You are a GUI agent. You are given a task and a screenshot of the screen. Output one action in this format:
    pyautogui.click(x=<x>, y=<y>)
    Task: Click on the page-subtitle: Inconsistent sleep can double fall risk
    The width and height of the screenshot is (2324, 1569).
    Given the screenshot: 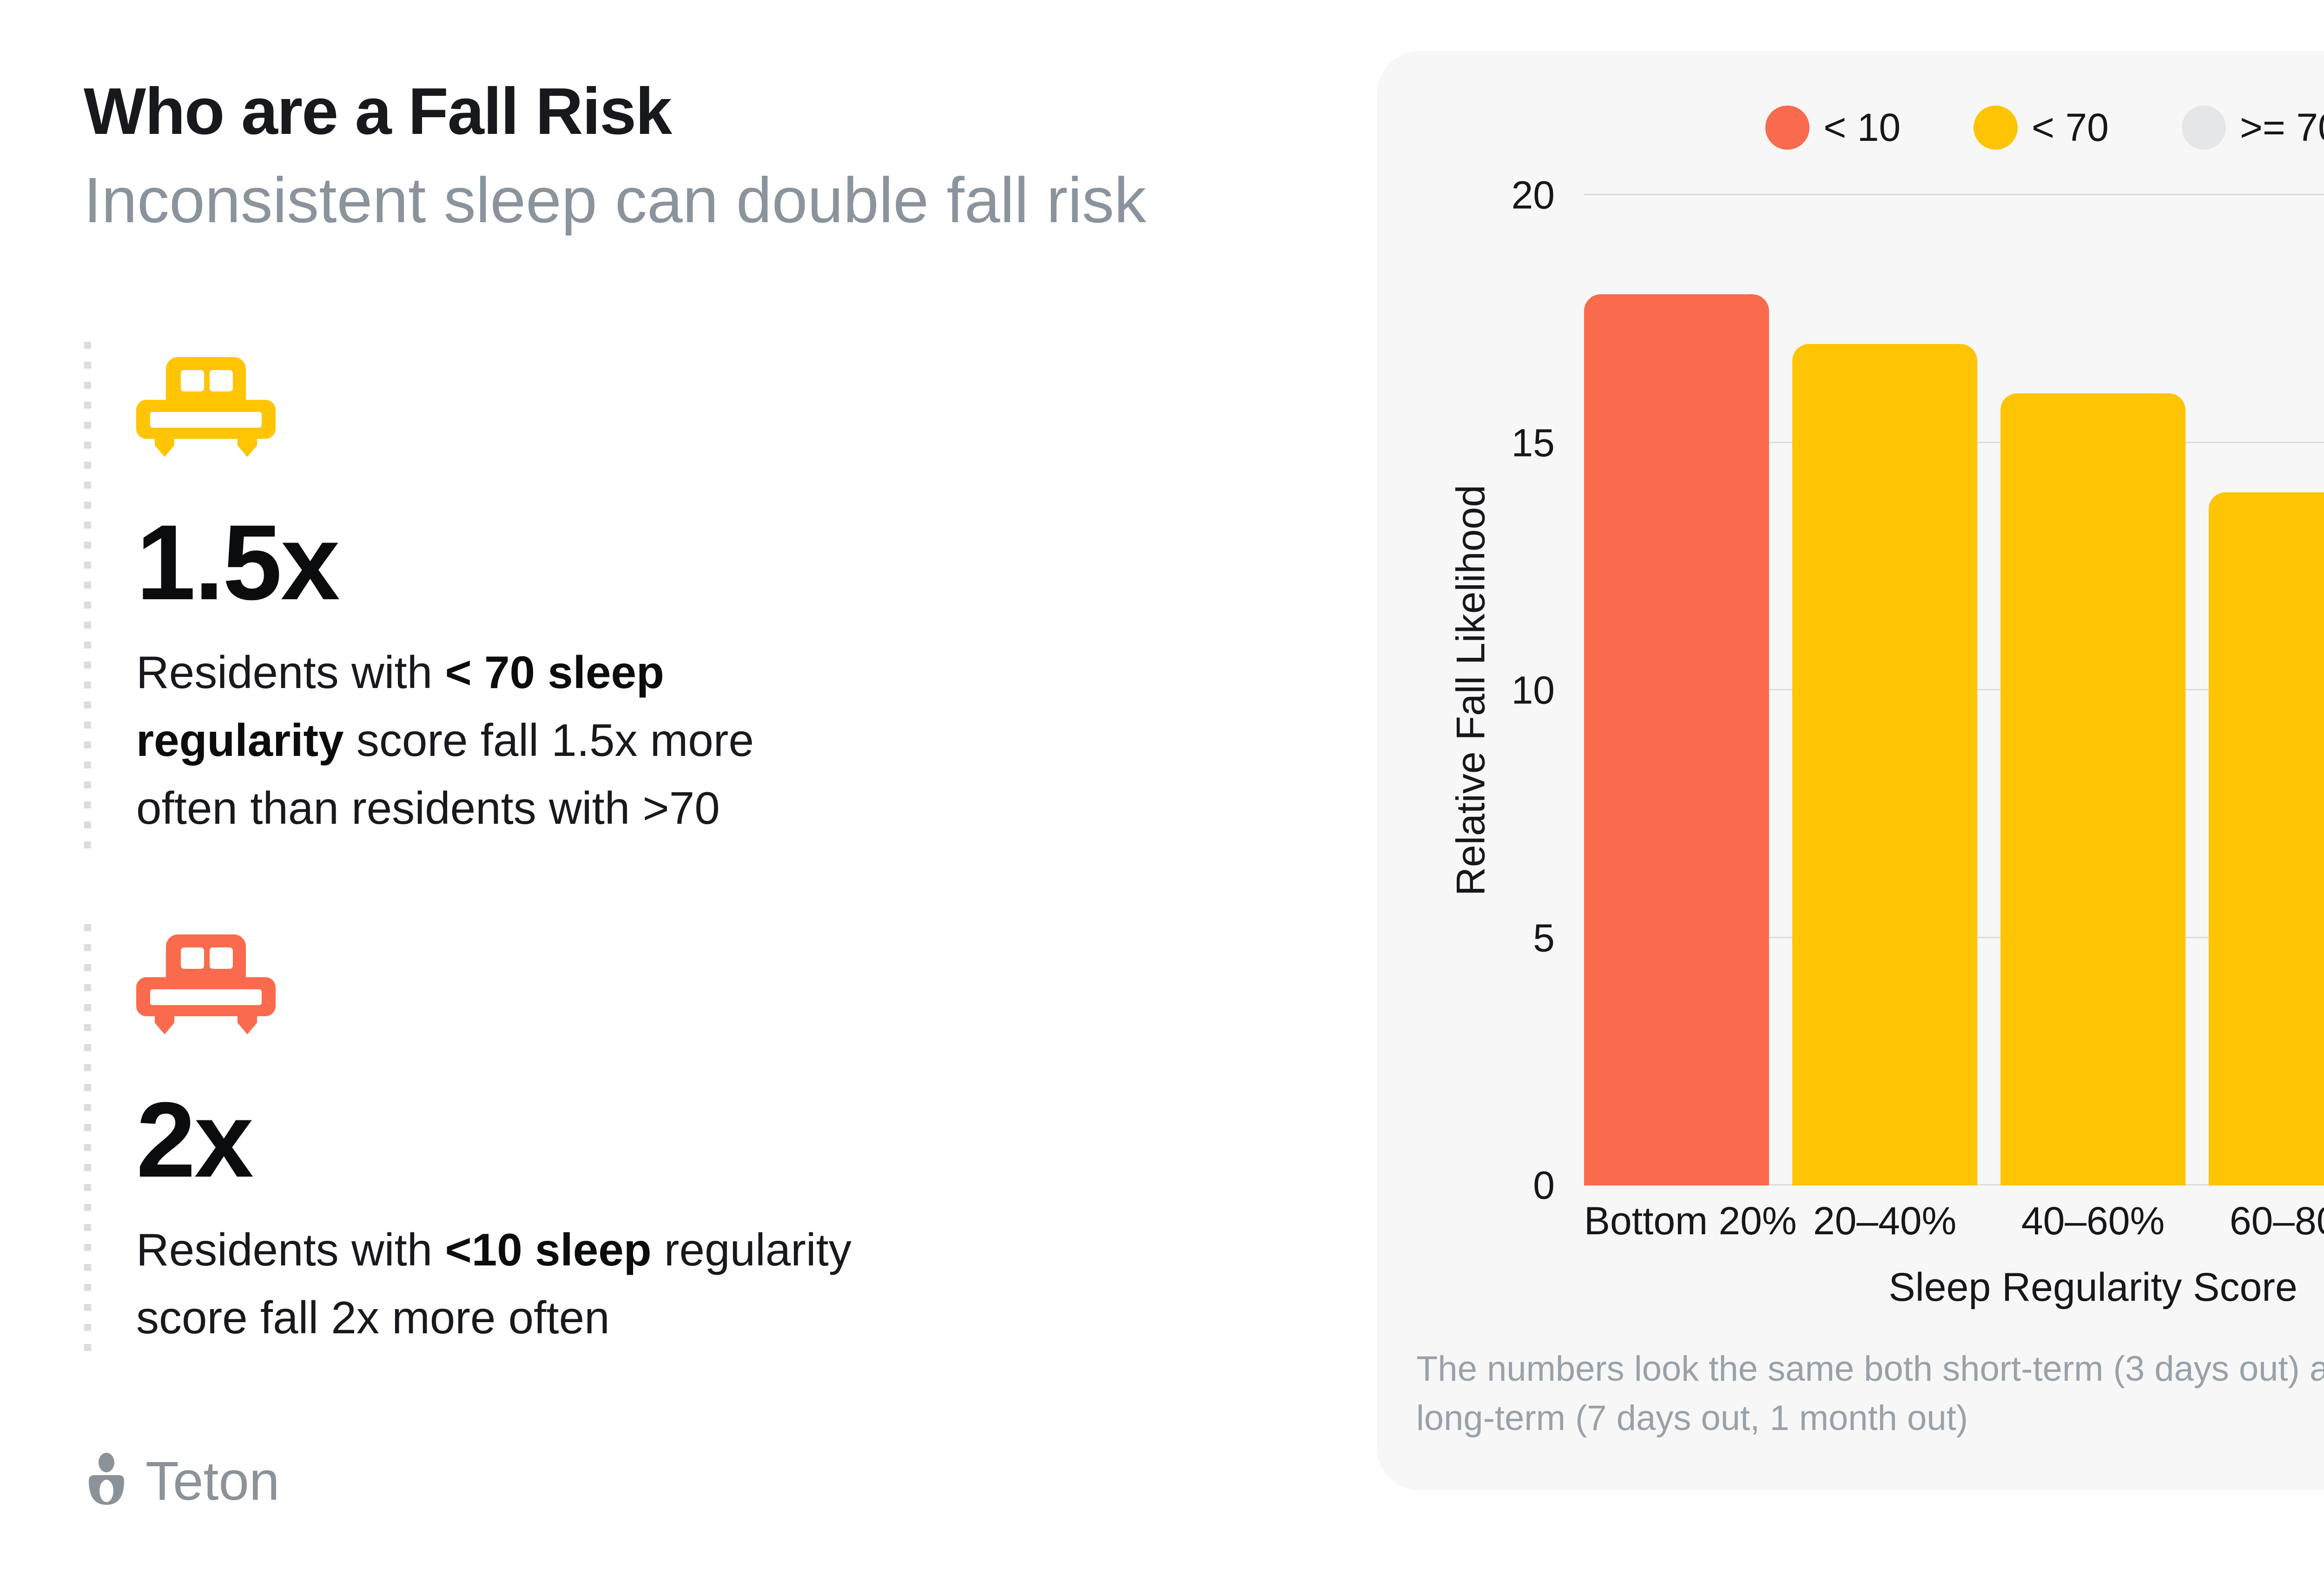 What is the action you would take?
    pyautogui.click(x=615, y=200)
    